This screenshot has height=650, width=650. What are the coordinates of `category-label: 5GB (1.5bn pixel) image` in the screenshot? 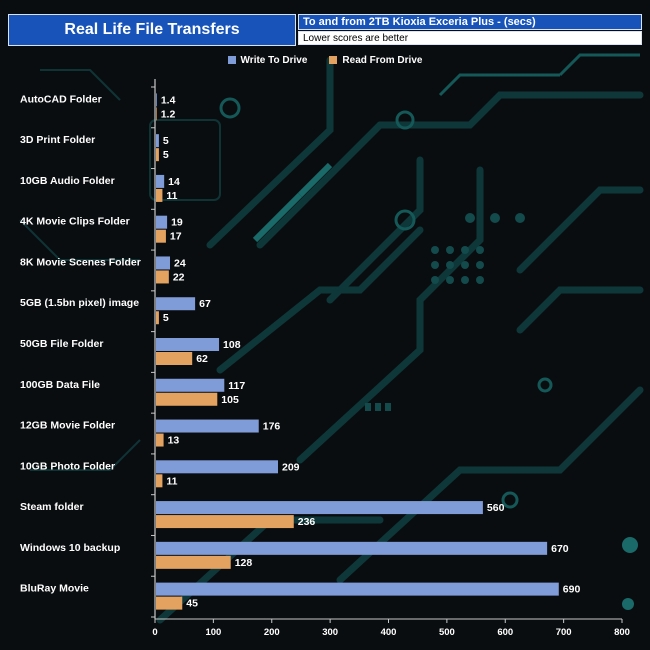 It's located at (79, 303).